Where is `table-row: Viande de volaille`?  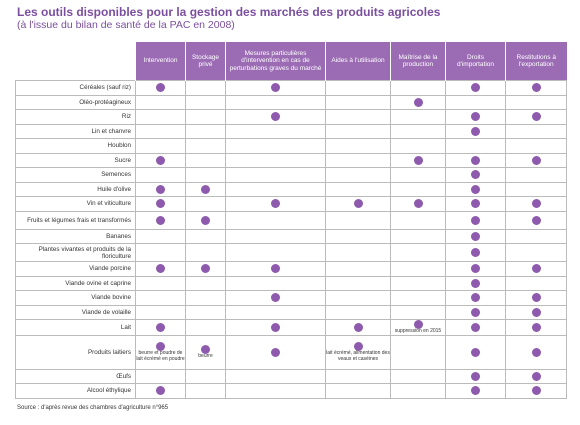
table-row: Viande de volaille is located at coordinates (291, 312).